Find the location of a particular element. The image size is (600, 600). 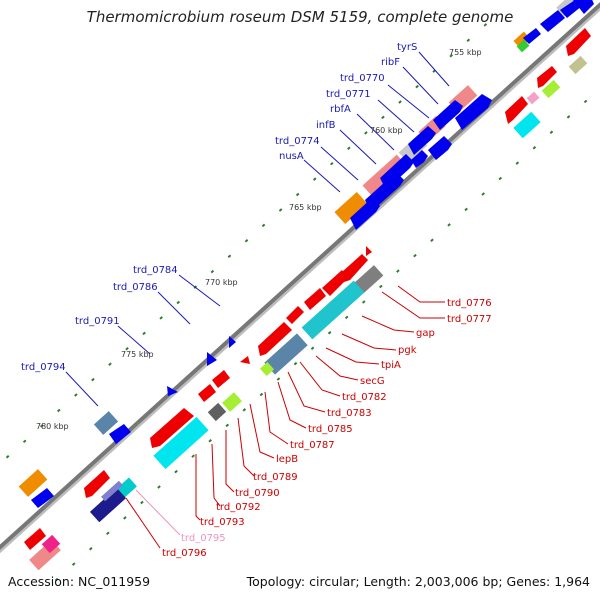

gene-label: tpiA is located at coordinates (391, 365).